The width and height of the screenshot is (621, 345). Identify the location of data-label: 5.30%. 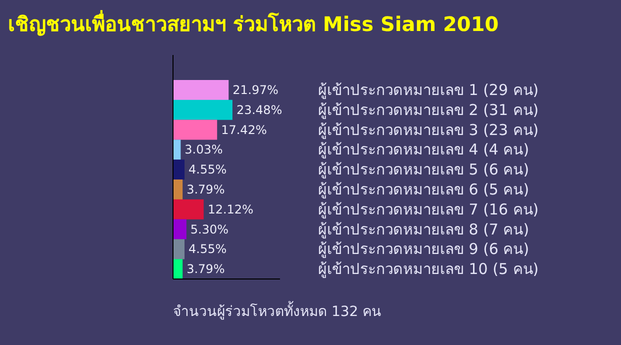
(209, 229).